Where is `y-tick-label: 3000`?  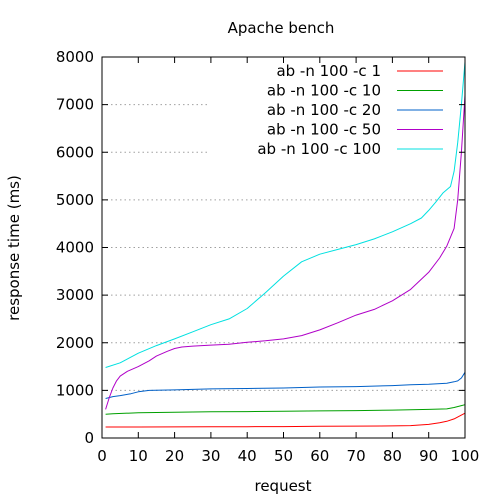
y-tick-label: 3000 is located at coordinates (75, 295).